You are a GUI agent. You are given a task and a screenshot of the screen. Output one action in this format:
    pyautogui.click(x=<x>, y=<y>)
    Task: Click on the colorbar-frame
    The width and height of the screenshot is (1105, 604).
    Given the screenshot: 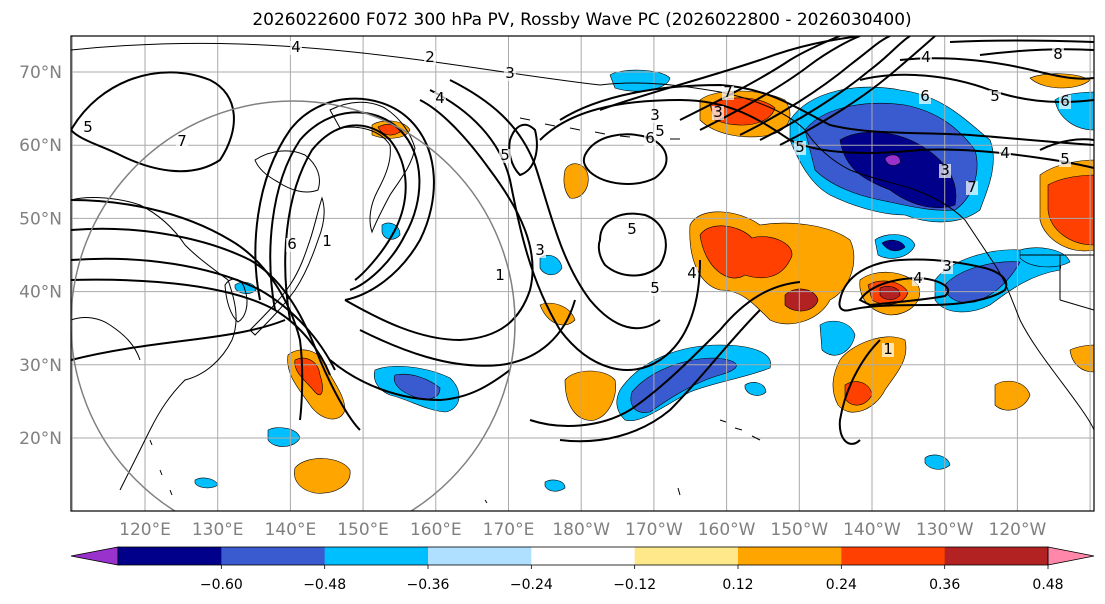 What is the action you would take?
    pyautogui.click(x=583, y=556)
    